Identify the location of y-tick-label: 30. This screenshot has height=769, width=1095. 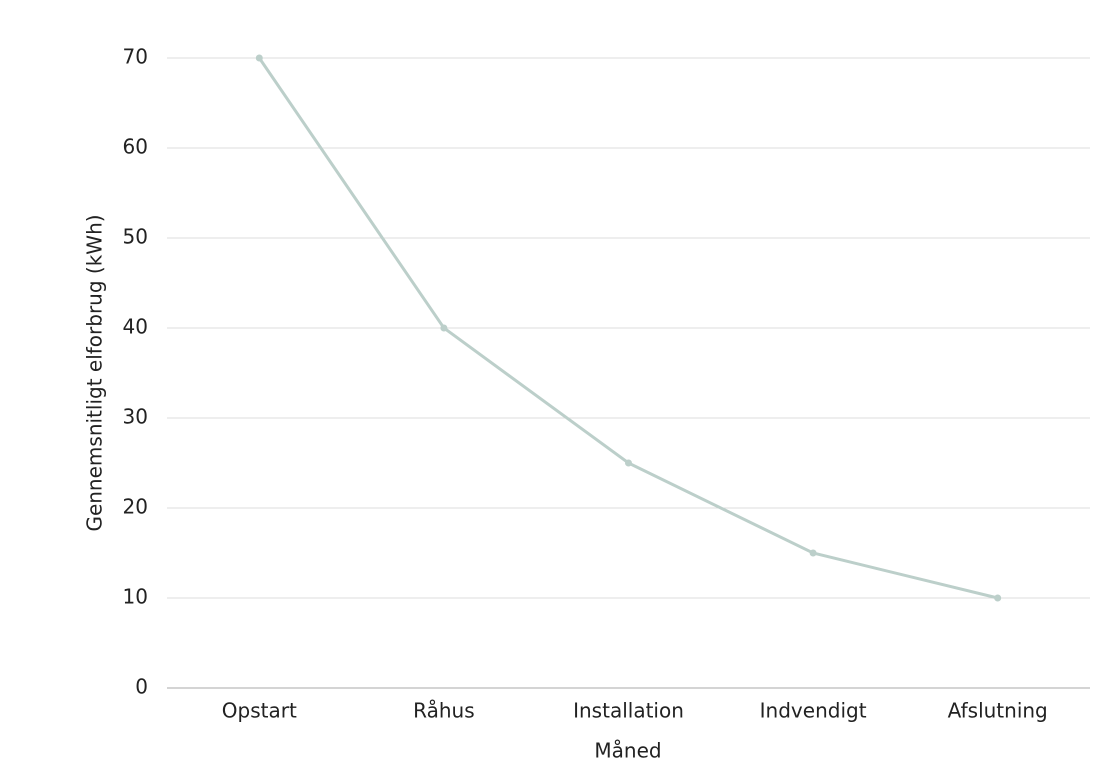
(135, 417).